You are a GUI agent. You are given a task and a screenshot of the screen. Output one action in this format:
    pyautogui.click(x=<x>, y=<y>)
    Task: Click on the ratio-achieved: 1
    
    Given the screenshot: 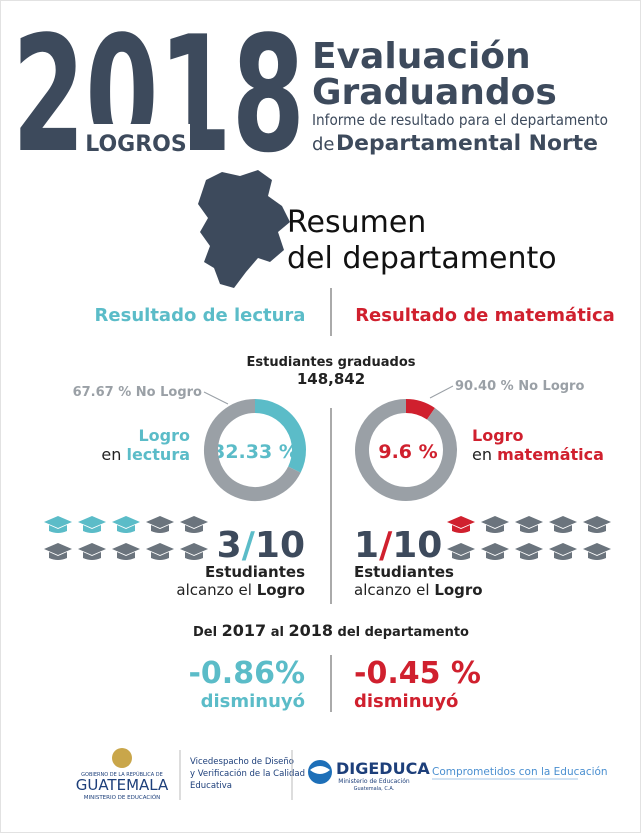 What is the action you would take?
    pyautogui.click(x=366, y=545)
    